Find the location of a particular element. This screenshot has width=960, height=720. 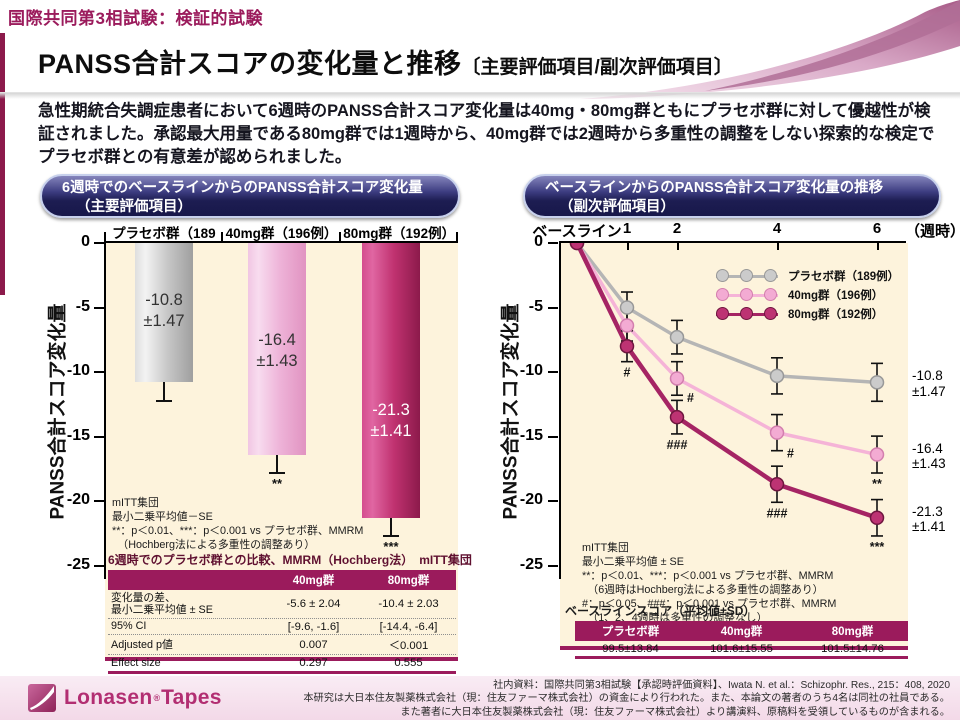

table-header-cell is located at coordinates (187, 580).